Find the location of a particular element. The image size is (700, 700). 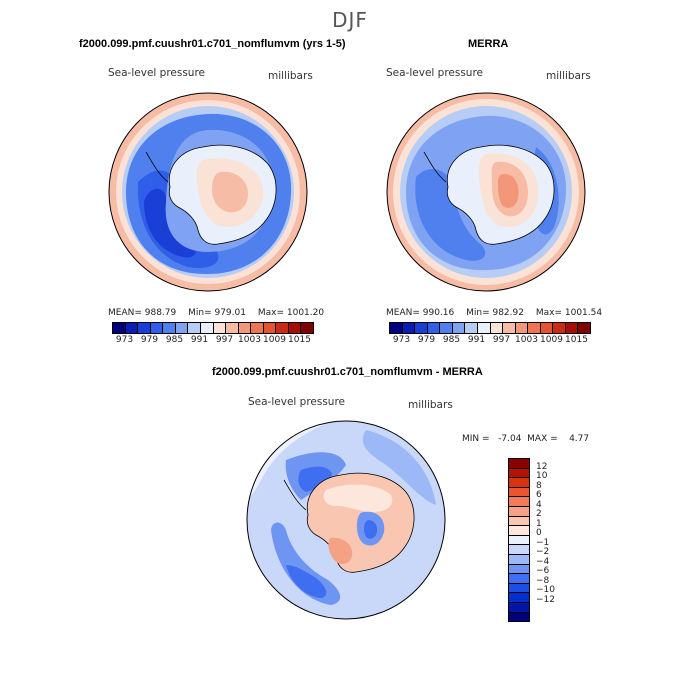

colorbar-tick-label: 8 is located at coordinates (539, 485).